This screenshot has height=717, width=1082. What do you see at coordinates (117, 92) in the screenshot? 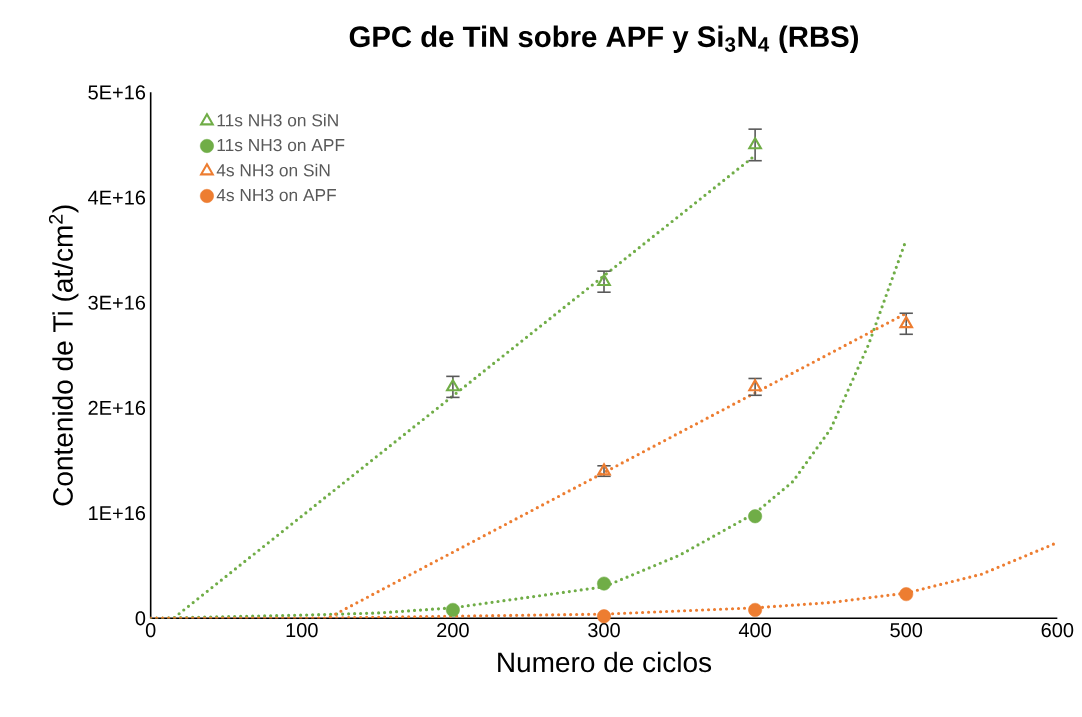
I see `y-tick-label: 5E+16` at bounding box center [117, 92].